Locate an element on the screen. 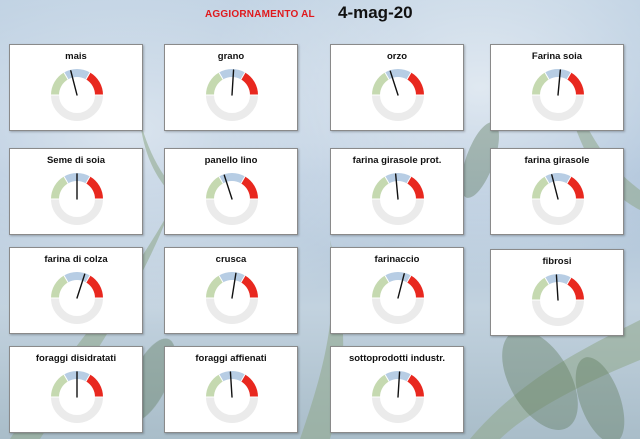 Image resolution: width=640 pixels, height=439 pixels. gauge-title: grano is located at coordinates (231, 56).